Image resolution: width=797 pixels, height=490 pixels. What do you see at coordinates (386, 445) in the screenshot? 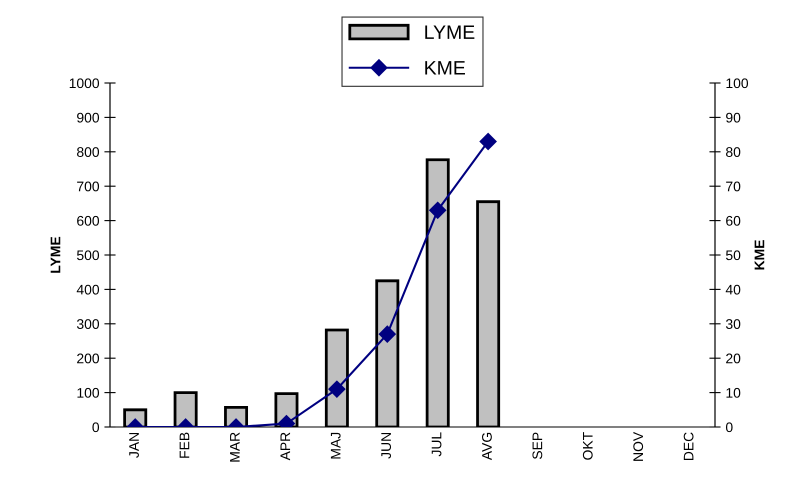
I see `x-tick-label: JUN` at bounding box center [386, 445].